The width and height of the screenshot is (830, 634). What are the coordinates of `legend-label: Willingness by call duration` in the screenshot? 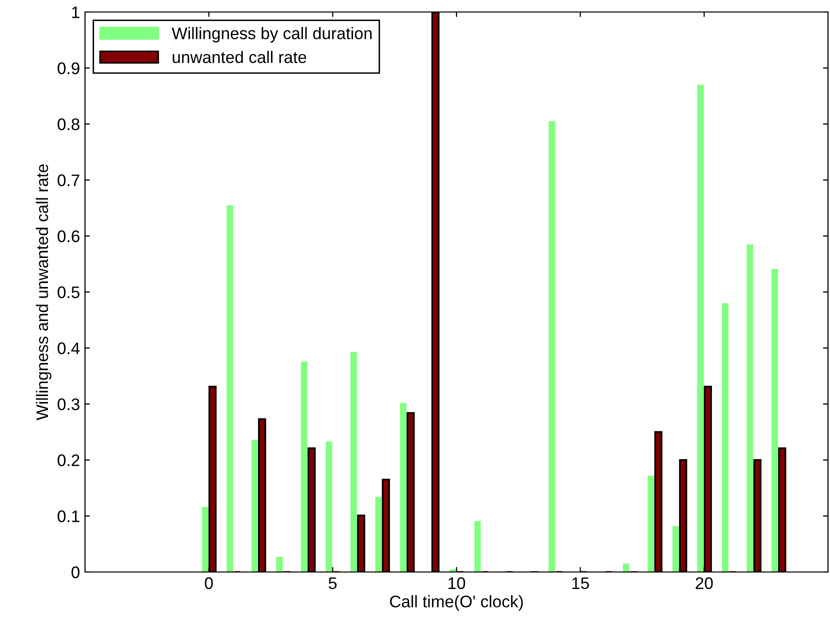 It's located at (272, 35).